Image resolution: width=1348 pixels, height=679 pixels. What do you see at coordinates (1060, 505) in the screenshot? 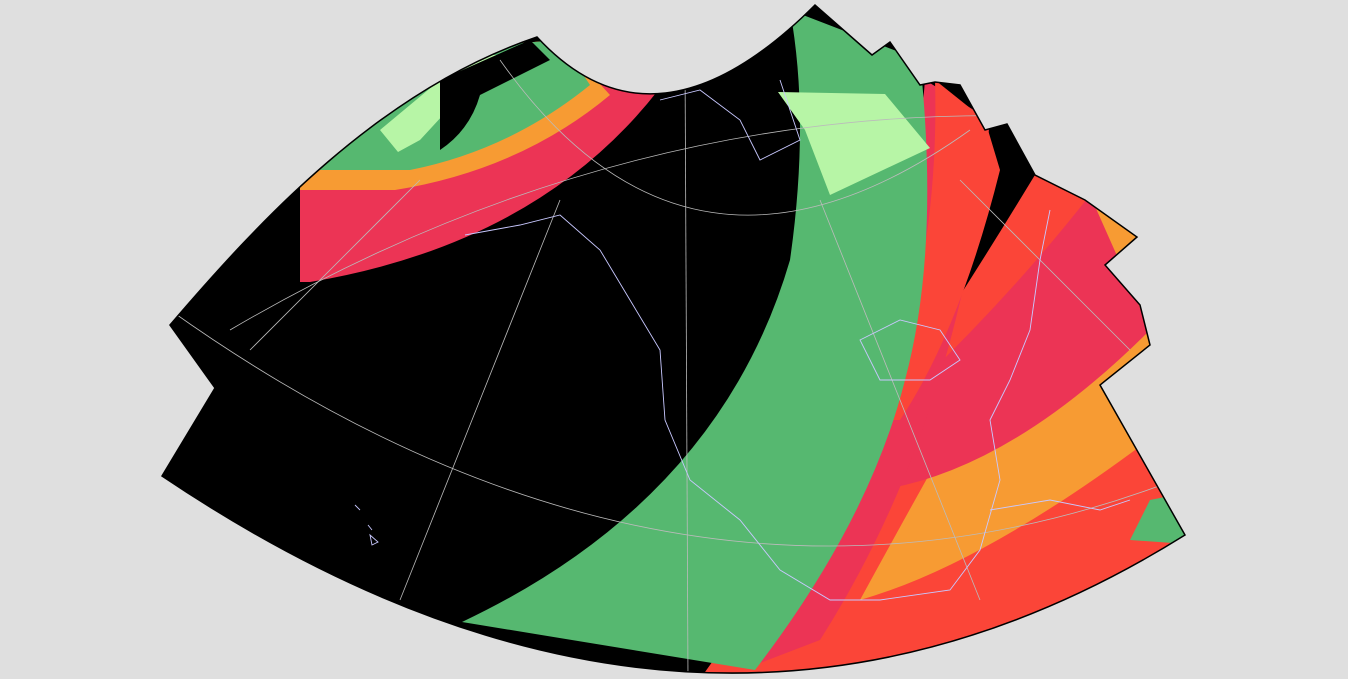
I see `islands` at bounding box center [1060, 505].